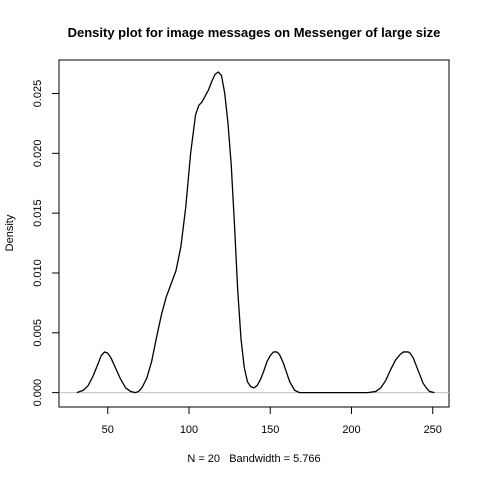 Image resolution: width=480 pixels, height=480 pixels. I want to click on x-tick-label: 250, so click(433, 430).